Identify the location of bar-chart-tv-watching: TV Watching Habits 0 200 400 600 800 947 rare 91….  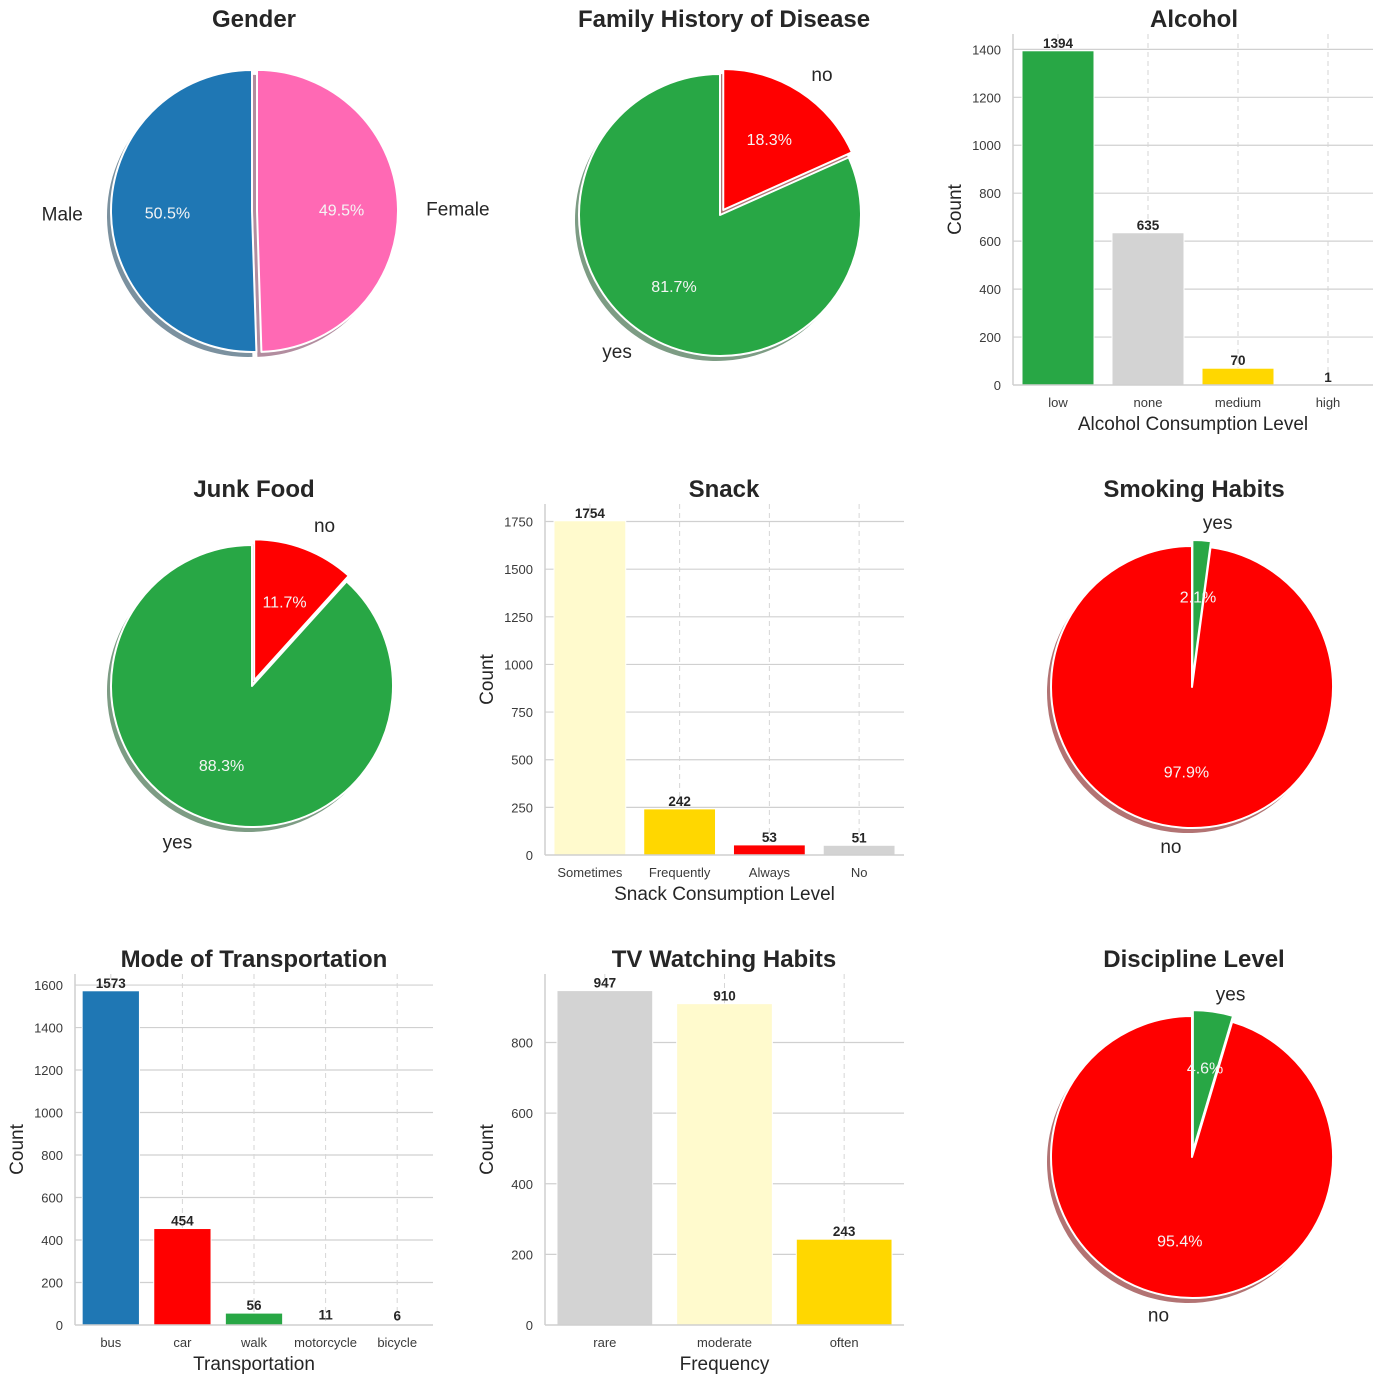
(690, 1160).